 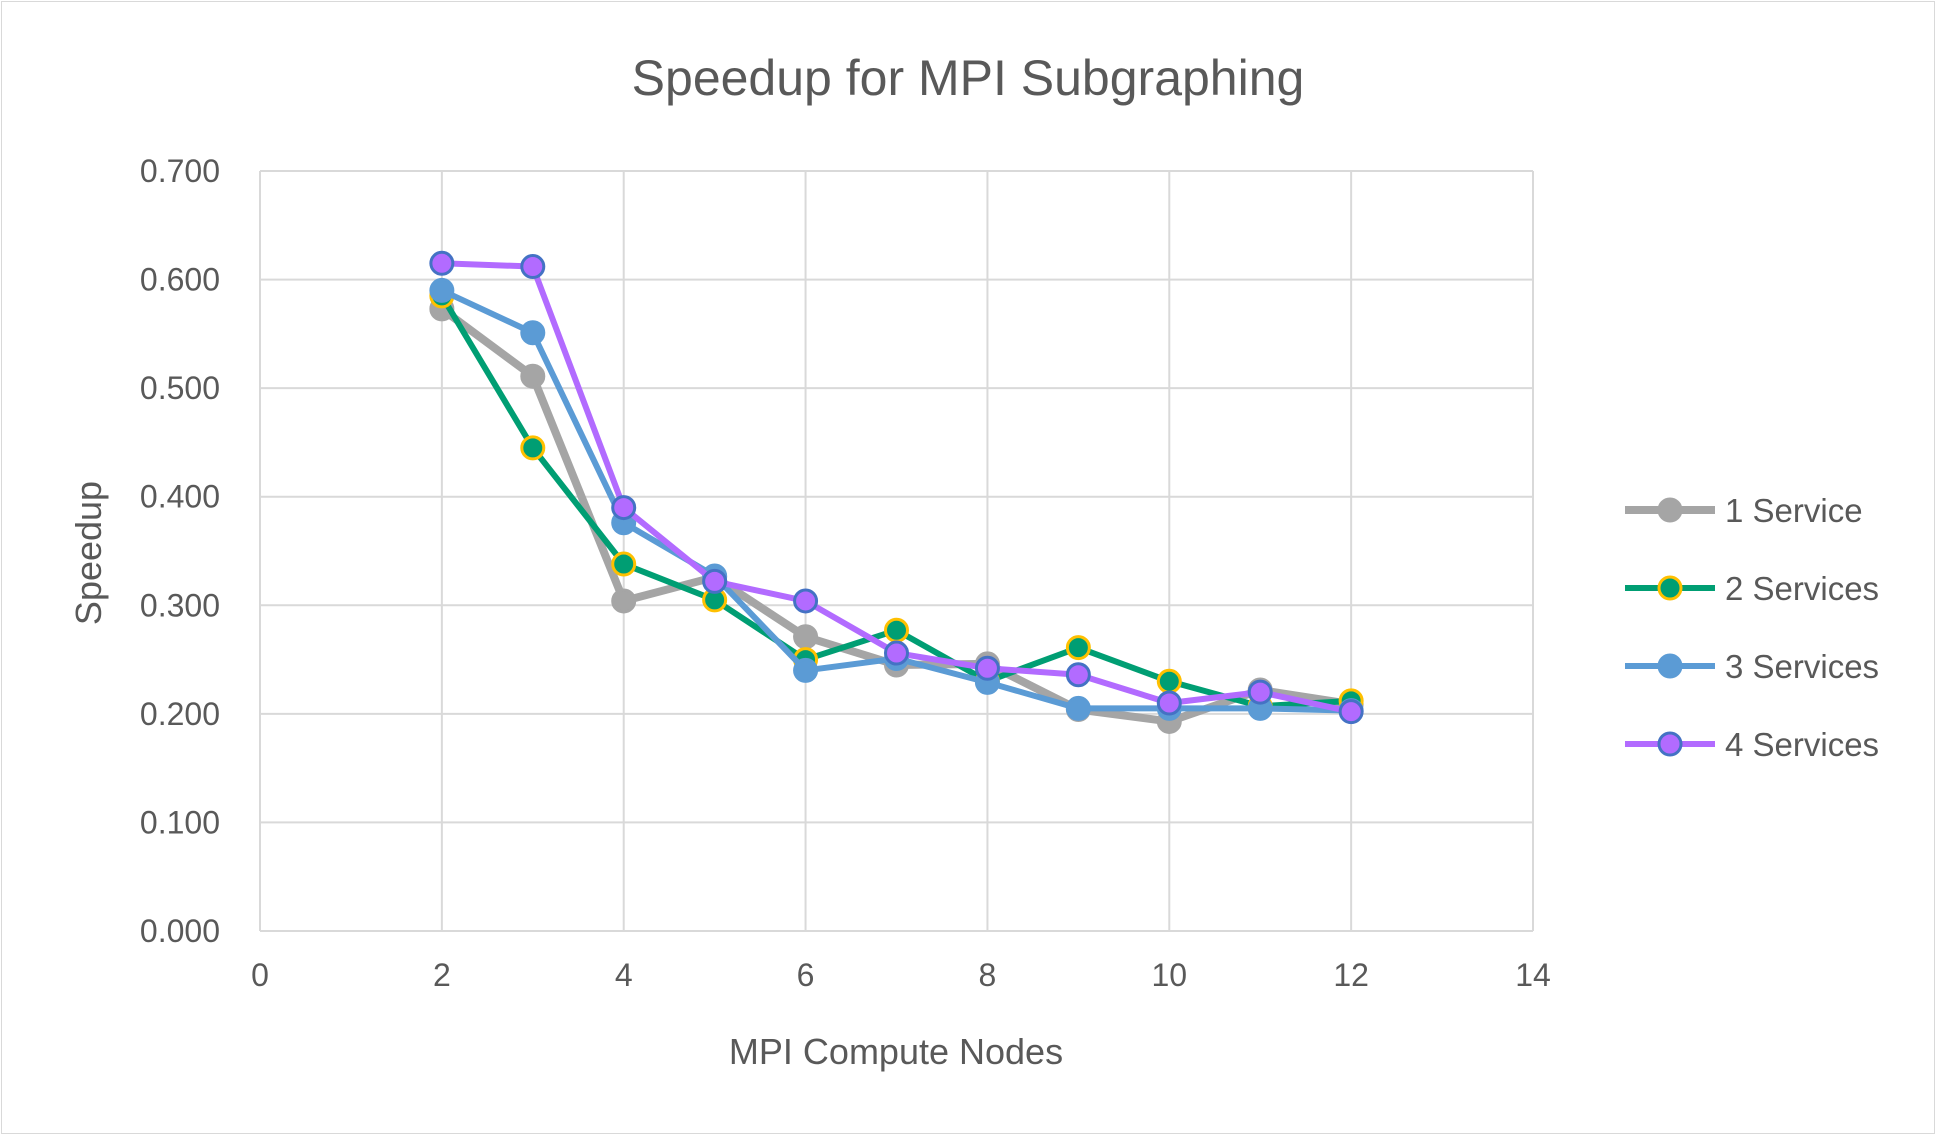 What do you see at coordinates (88, 553) in the screenshot?
I see `y-axis-label: Speedup` at bounding box center [88, 553].